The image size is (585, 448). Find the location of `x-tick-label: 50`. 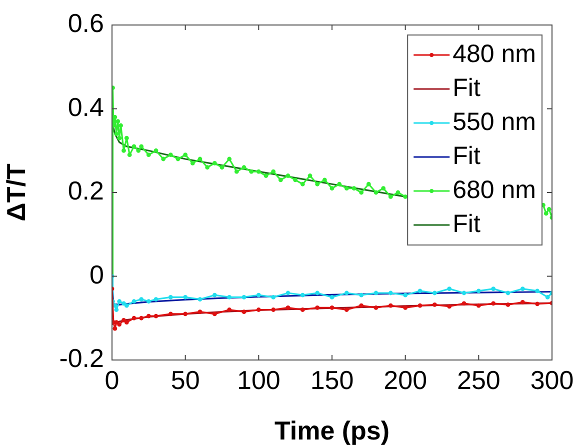

x-tick-label: 50 is located at coordinates (185, 379).